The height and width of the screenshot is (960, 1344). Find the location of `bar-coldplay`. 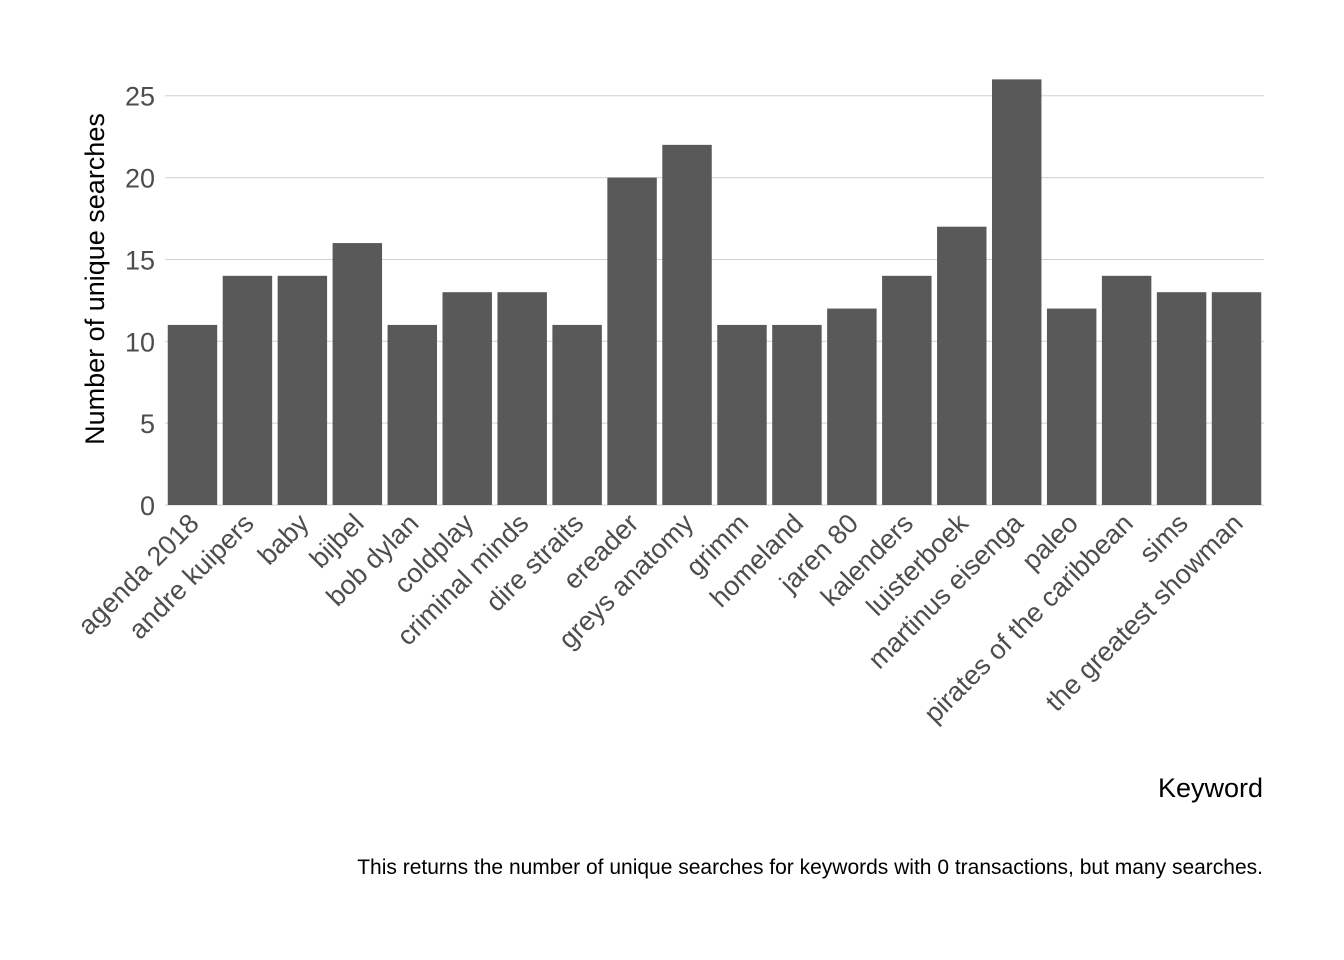

bar-coldplay is located at coordinates (467, 398).